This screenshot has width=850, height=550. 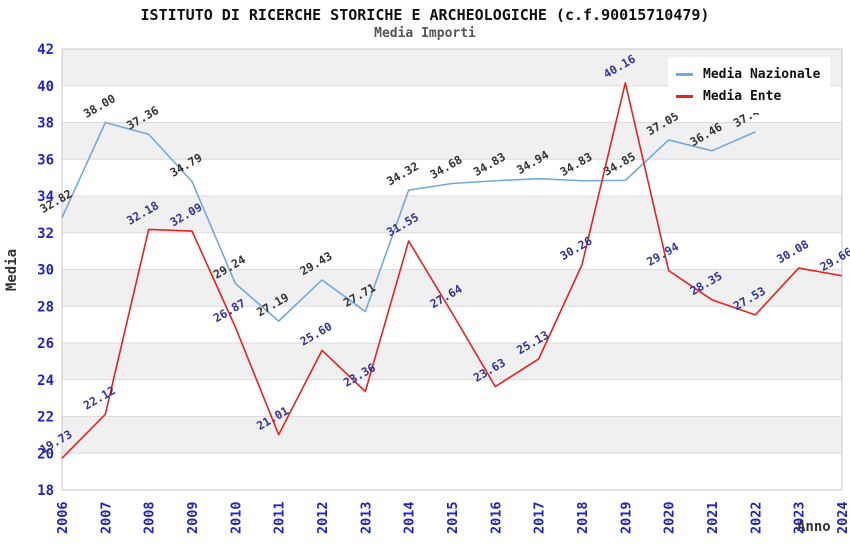 What do you see at coordinates (713, 517) in the screenshot?
I see `x-tick-label: 2021` at bounding box center [713, 517].